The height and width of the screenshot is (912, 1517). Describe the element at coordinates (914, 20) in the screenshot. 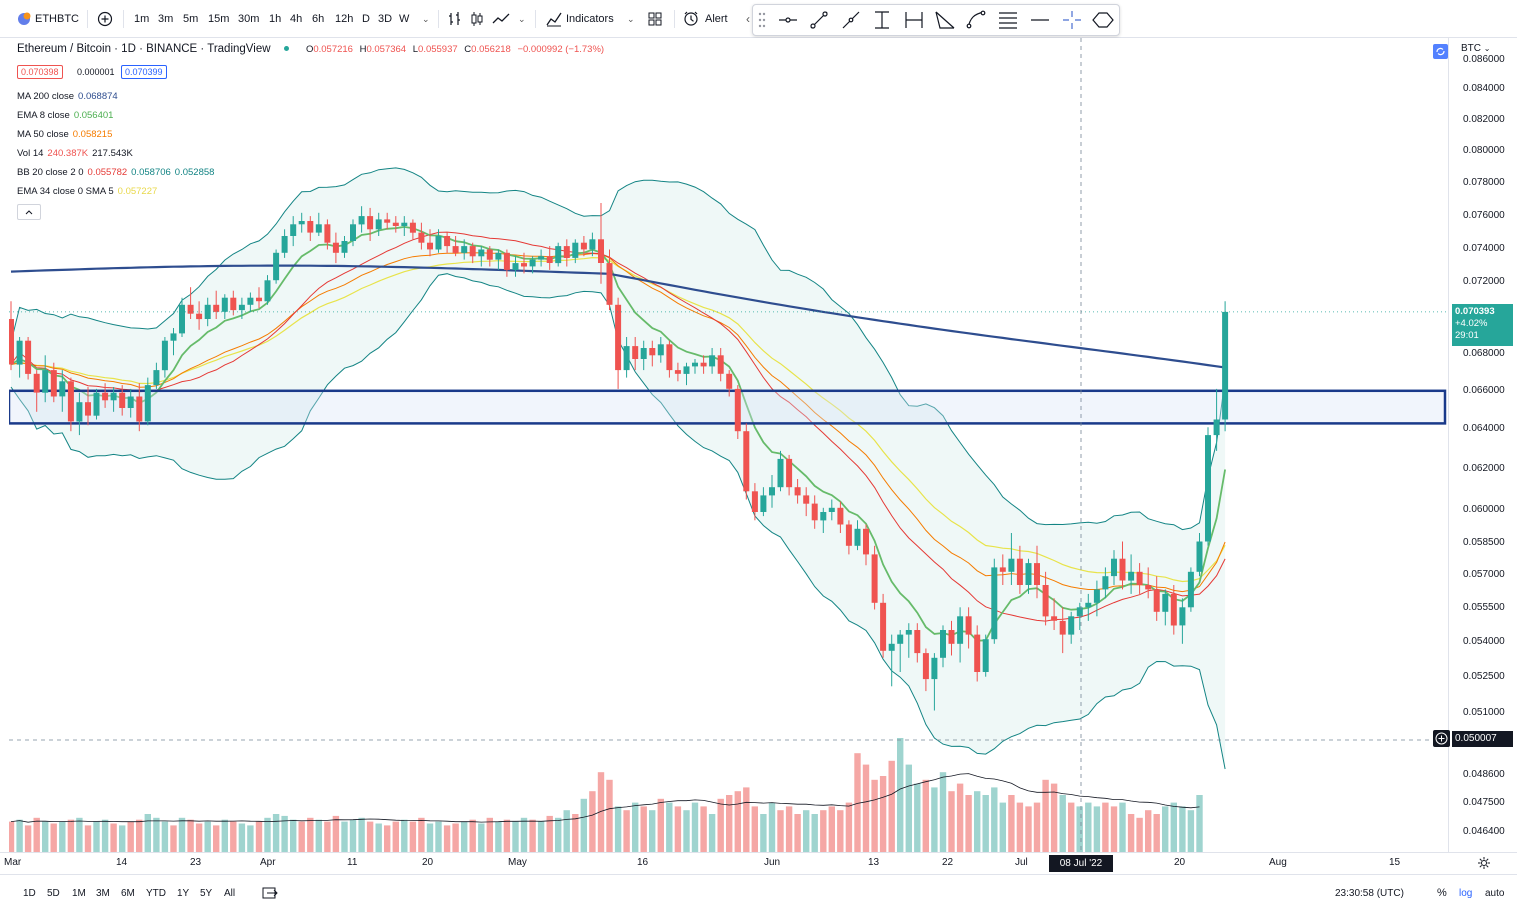

I see `horizontal-range-icon` at that location.